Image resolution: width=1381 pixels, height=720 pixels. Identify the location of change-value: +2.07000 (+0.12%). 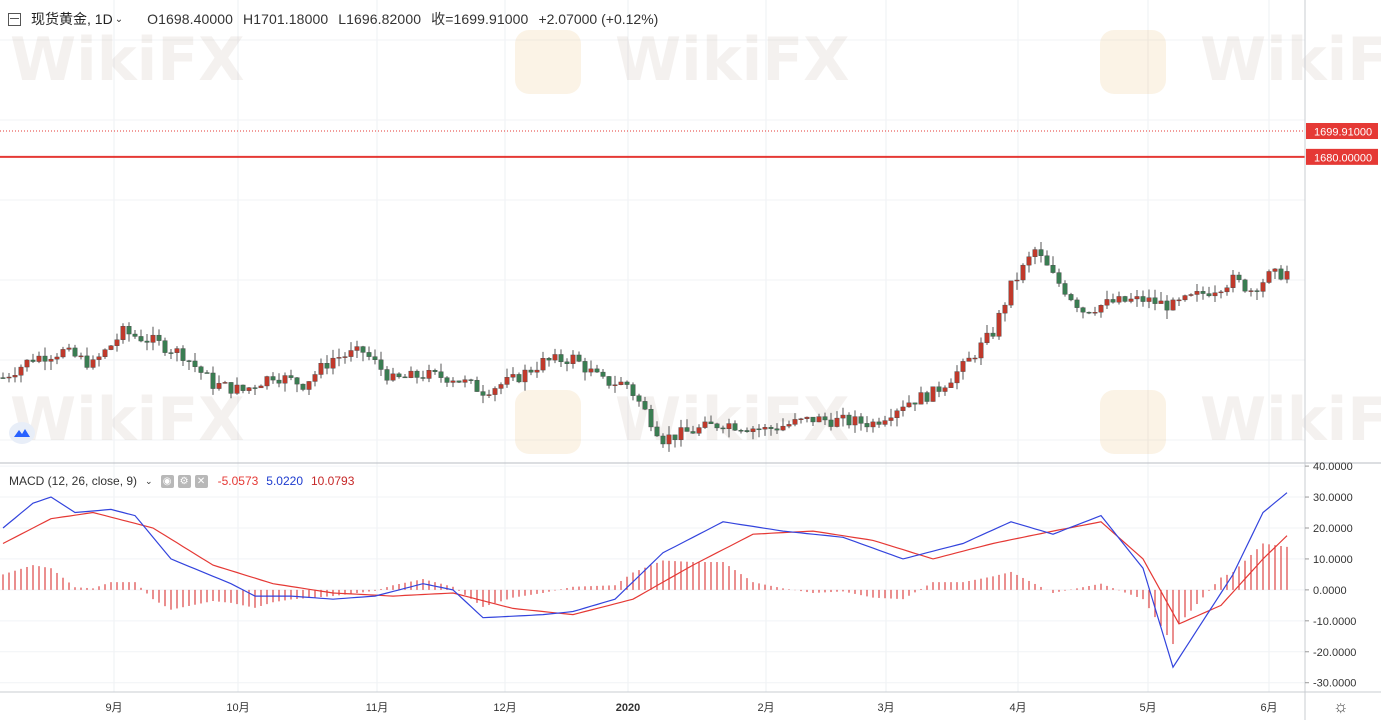
(598, 19).